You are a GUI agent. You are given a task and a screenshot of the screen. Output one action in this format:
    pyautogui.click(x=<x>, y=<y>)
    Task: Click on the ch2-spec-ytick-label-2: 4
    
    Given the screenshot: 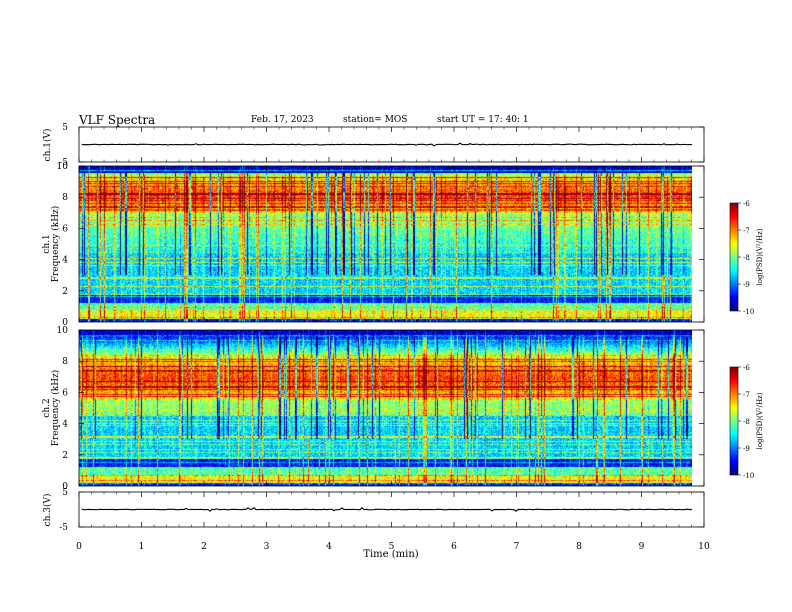 What is the action you would take?
    pyautogui.click(x=65, y=425)
    